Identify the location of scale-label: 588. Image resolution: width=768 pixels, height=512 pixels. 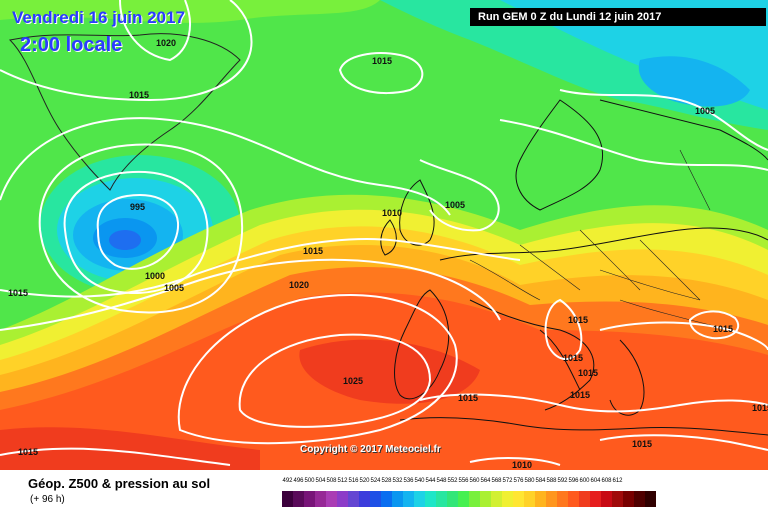
(551, 481).